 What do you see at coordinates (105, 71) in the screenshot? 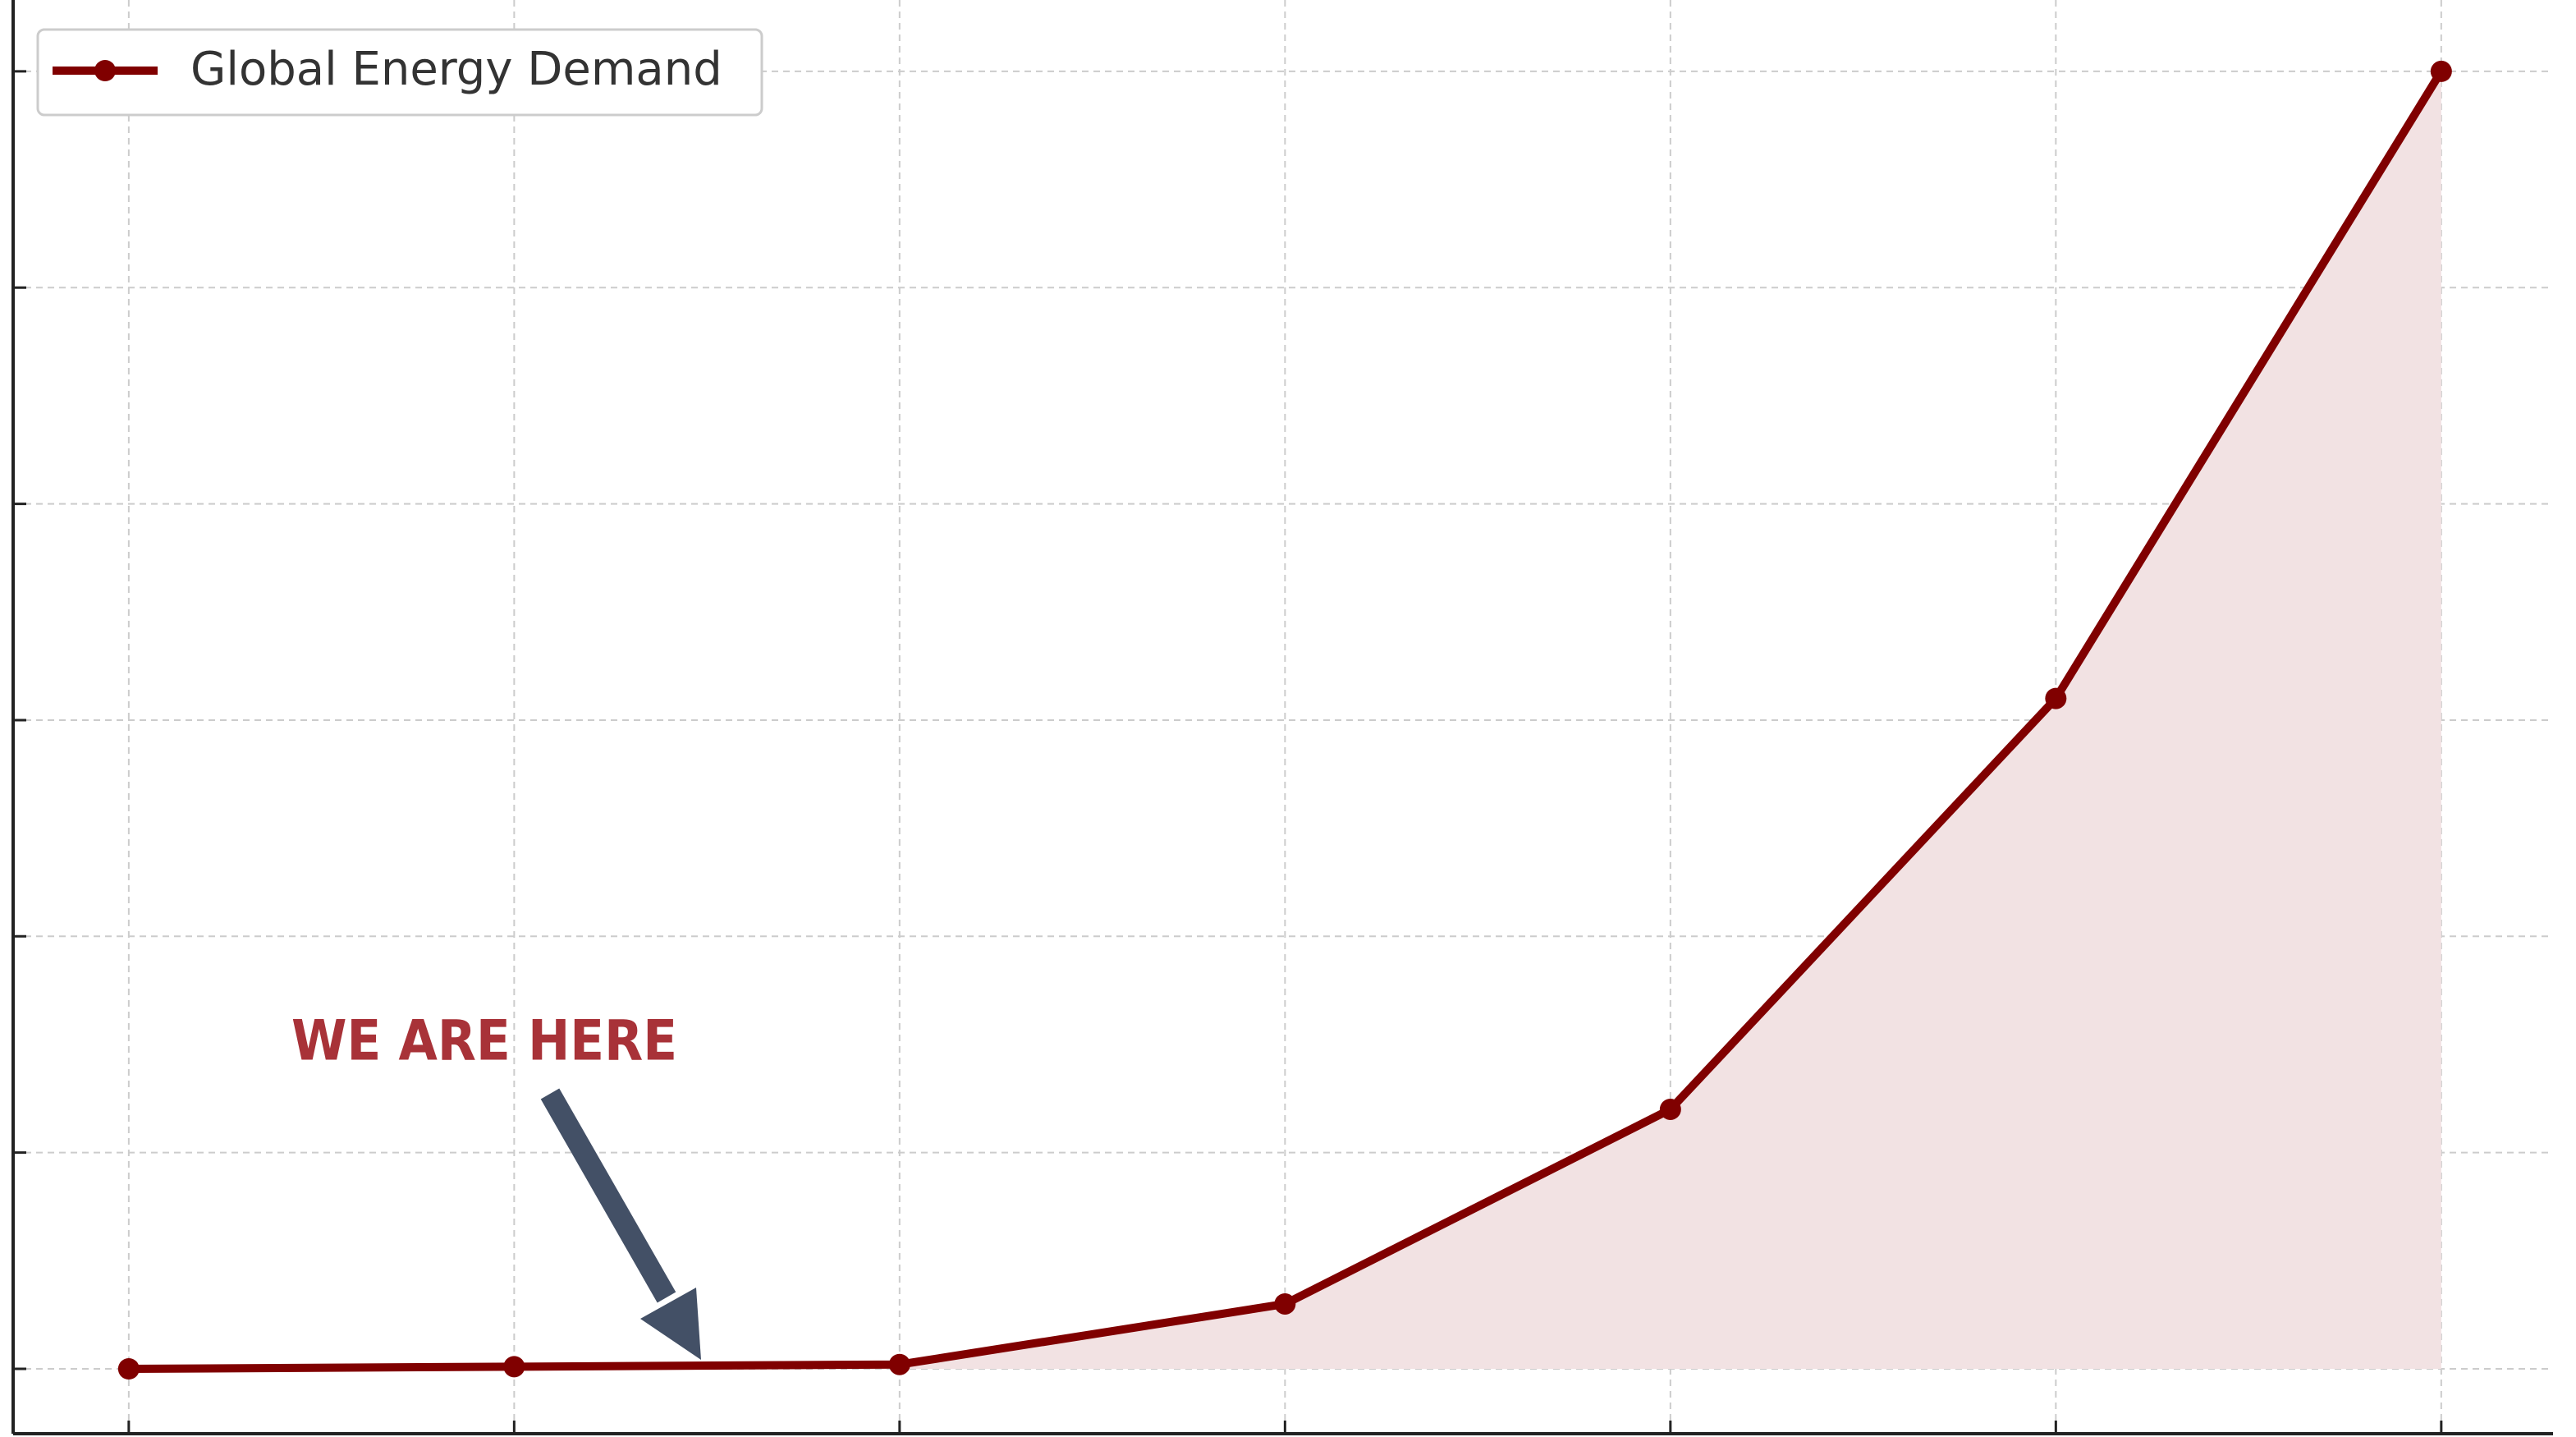
I see `legend-marker` at bounding box center [105, 71].